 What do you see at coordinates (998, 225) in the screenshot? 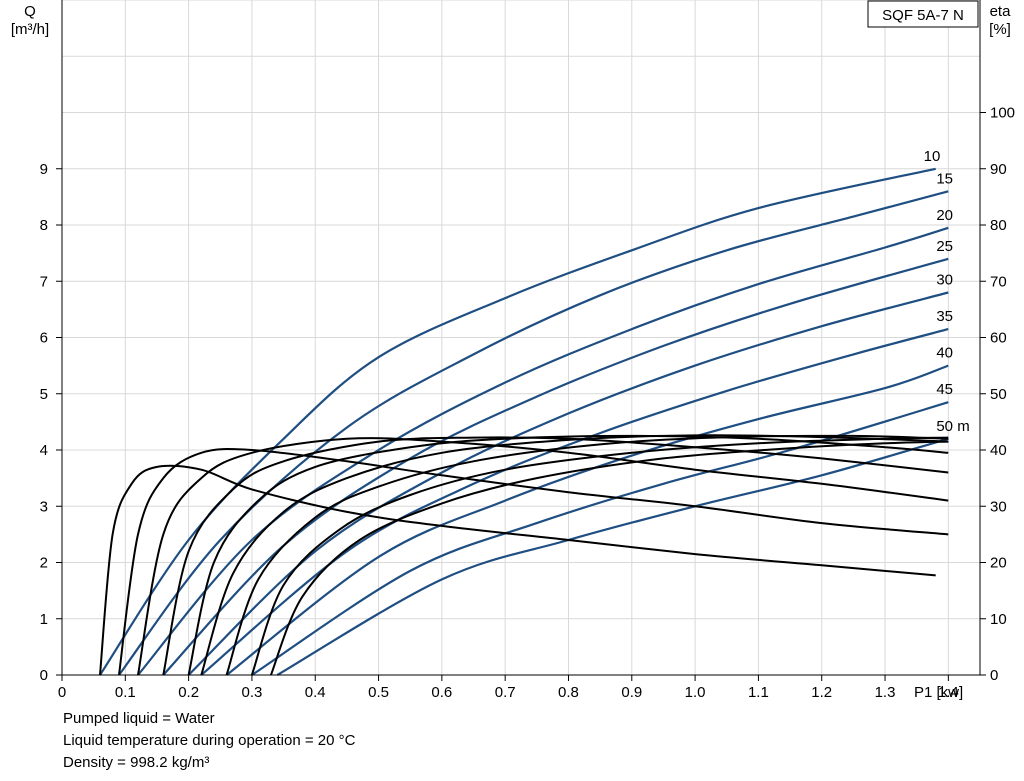
I see `y-right-tick-label: 80` at bounding box center [998, 225].